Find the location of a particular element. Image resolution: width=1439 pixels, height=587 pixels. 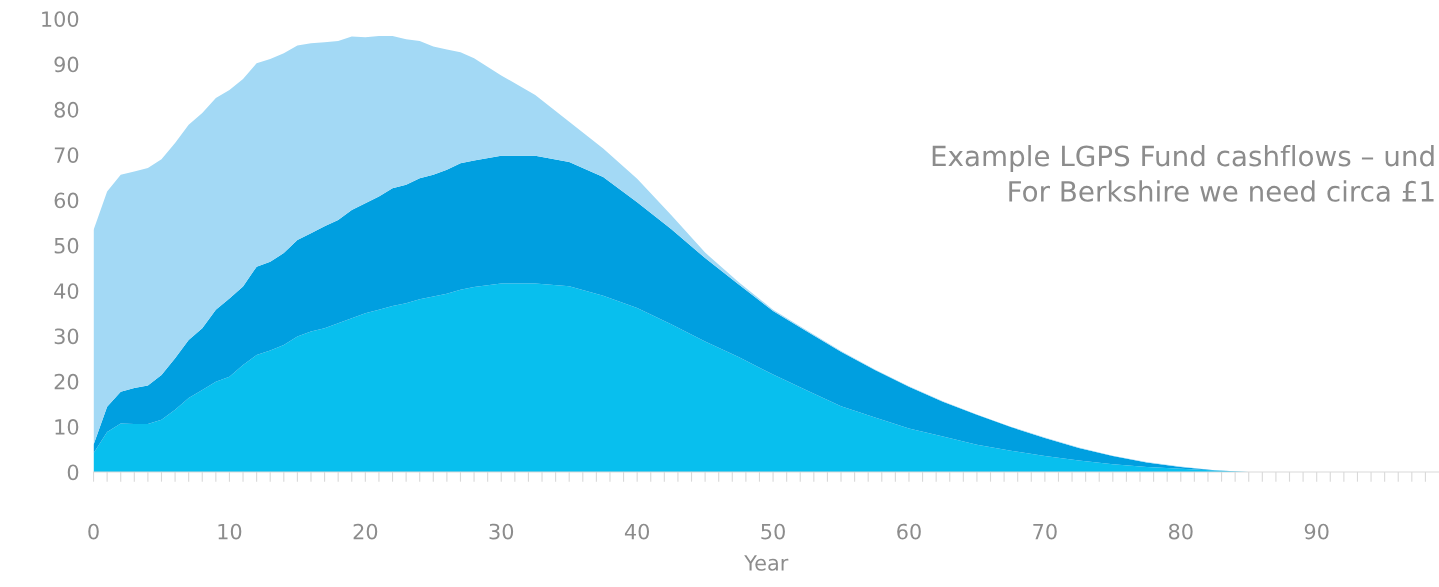

y-tick-label: 100 is located at coordinates (60, 19).